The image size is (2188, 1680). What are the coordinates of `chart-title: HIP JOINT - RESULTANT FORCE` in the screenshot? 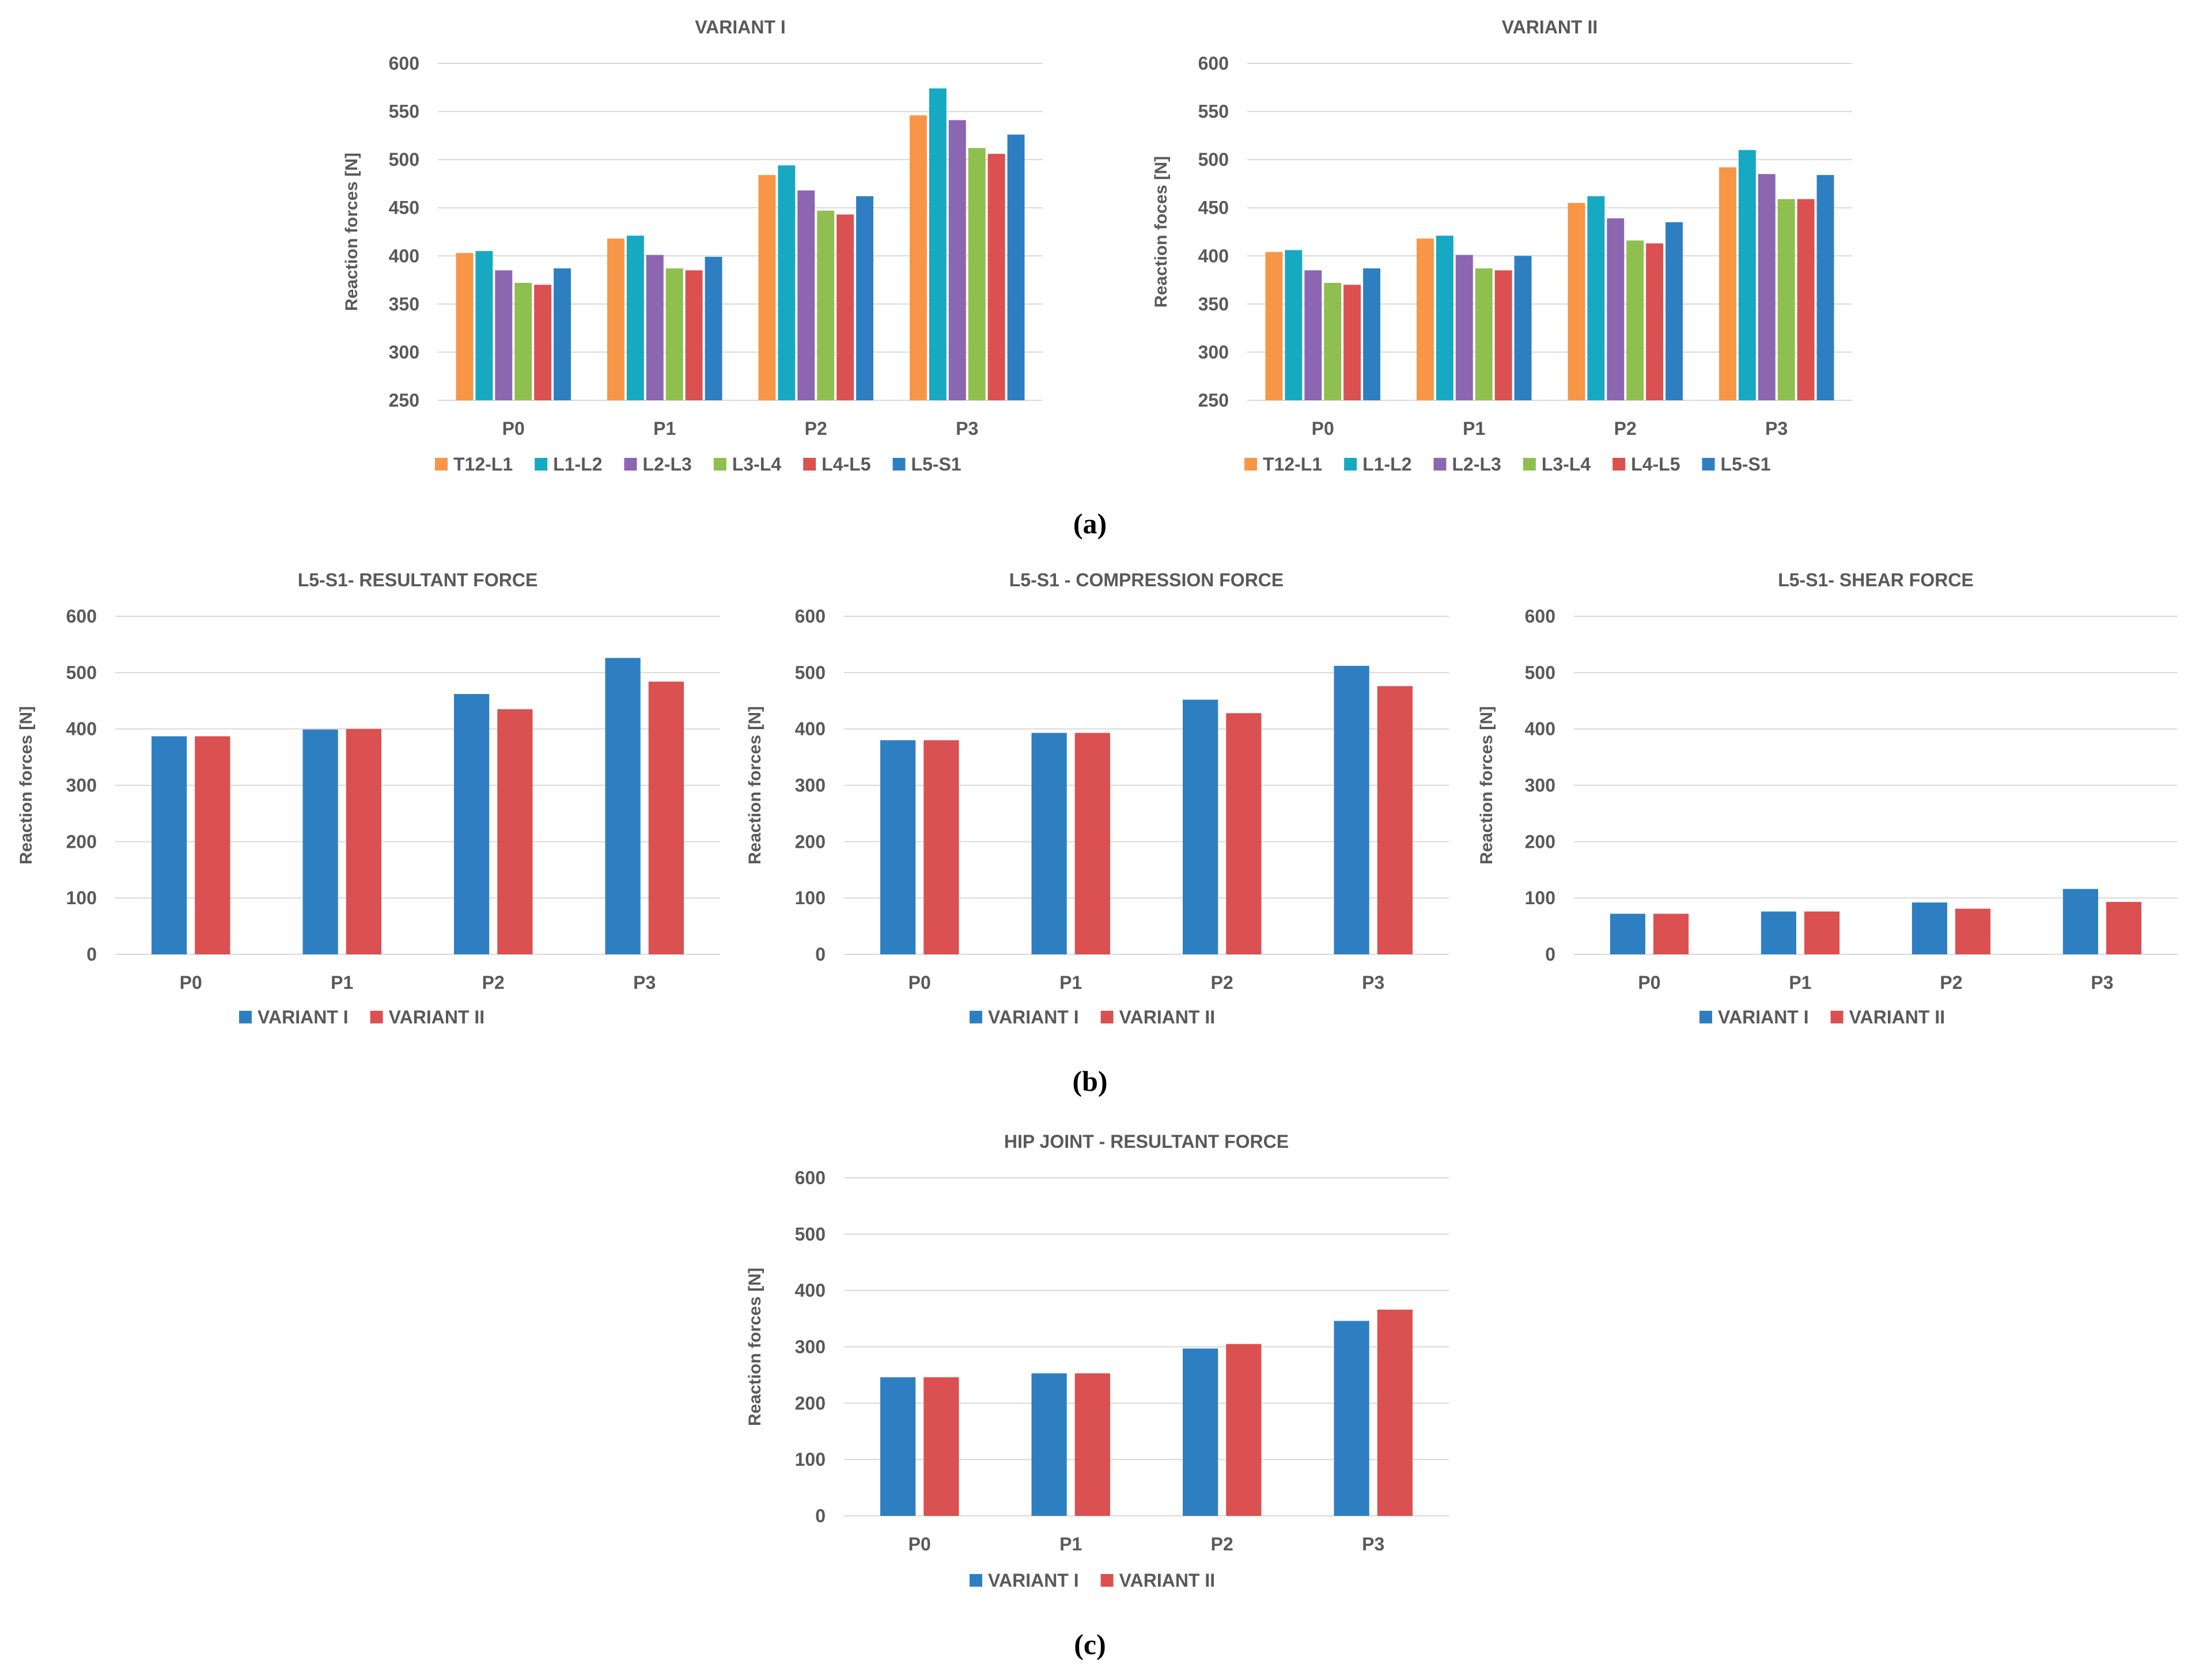 It's located at (1147, 1141).